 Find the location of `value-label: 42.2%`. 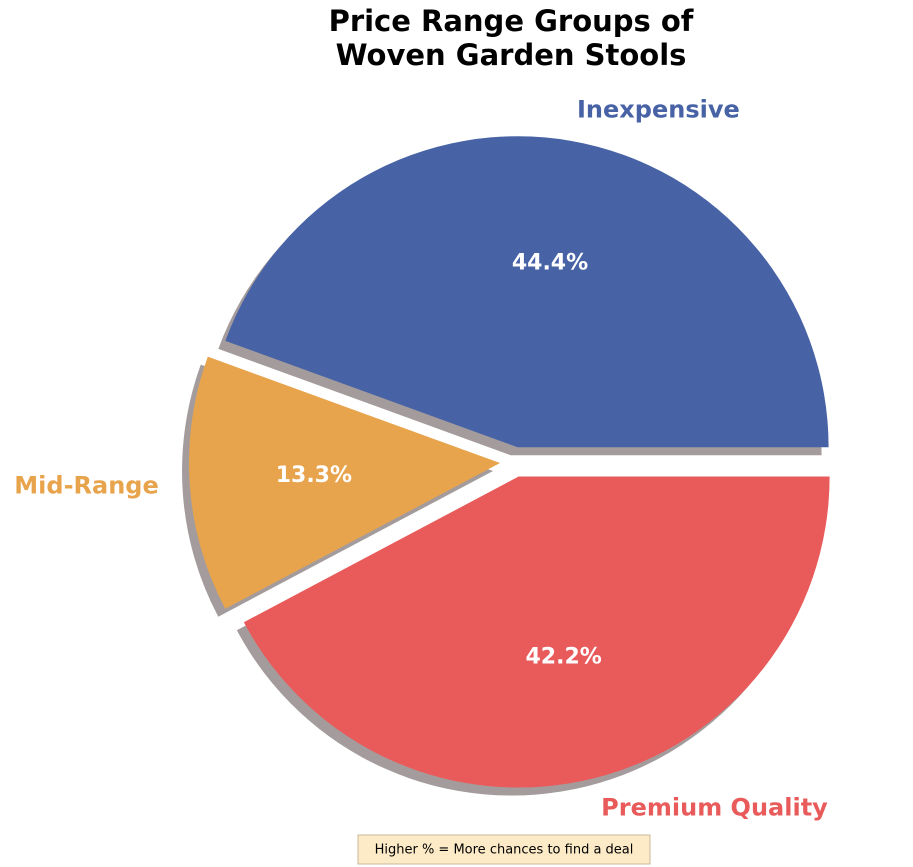

value-label: 42.2% is located at coordinates (563, 657).